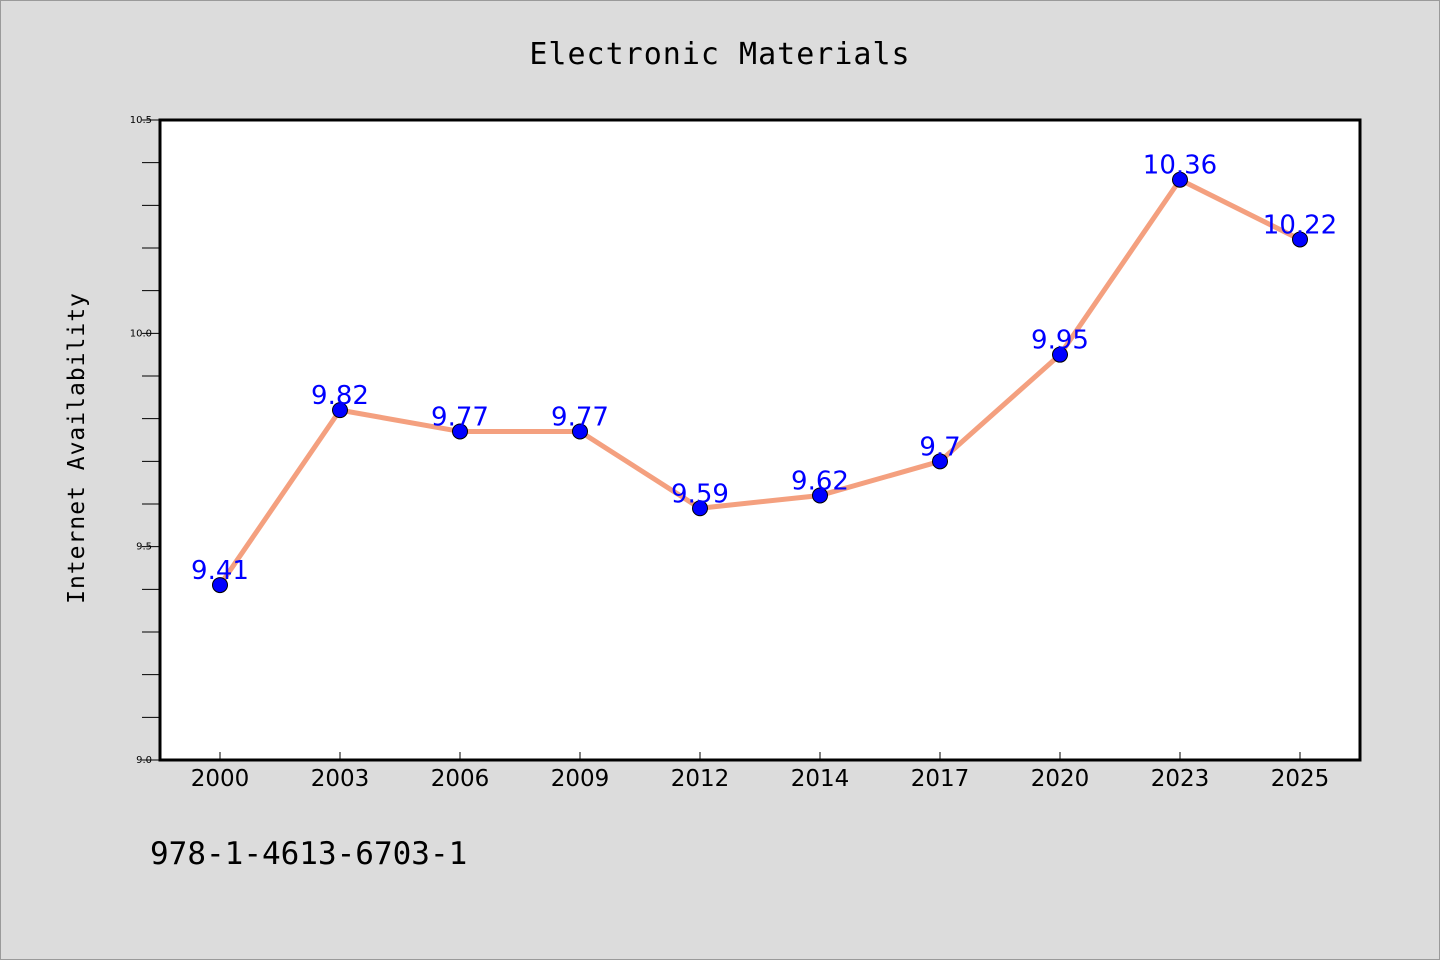 This screenshot has width=1440, height=960. I want to click on y-tick-label: 10.0, so click(141, 333).